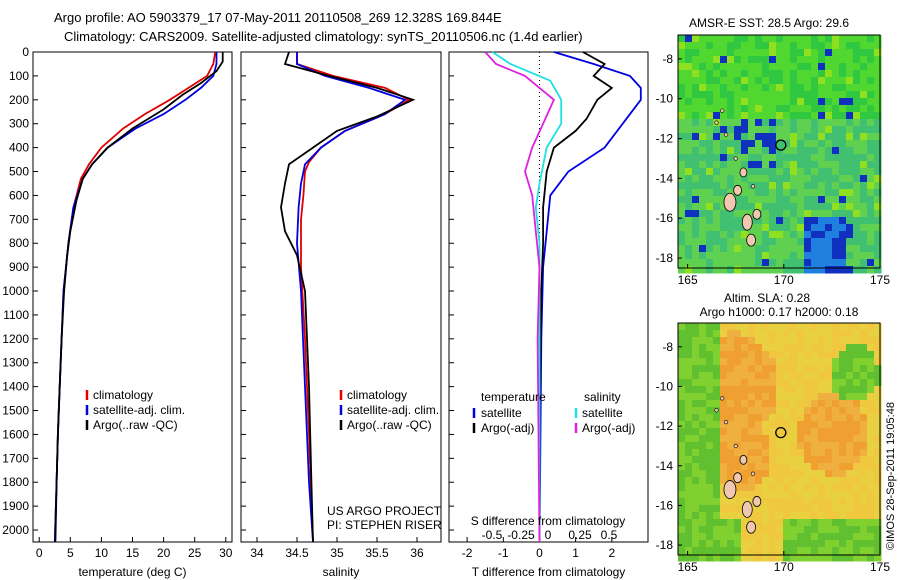  I want to click on map-title-sst: AMSR-E SST: 28.5 Argo: 29.6, so click(769, 23).